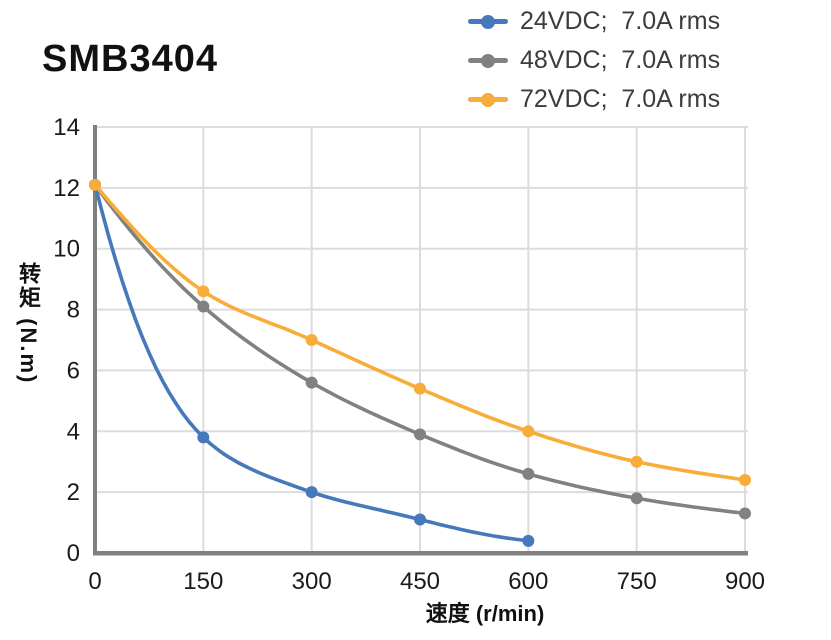  What do you see at coordinates (130, 59) in the screenshot?
I see `chart-title: SMB3404` at bounding box center [130, 59].